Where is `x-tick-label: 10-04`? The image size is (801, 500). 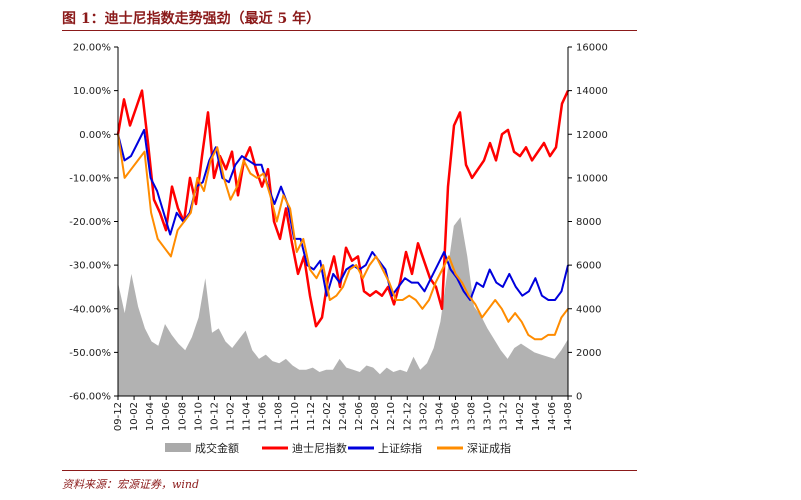
x-tick-label: 10-04 is located at coordinates (150, 416).